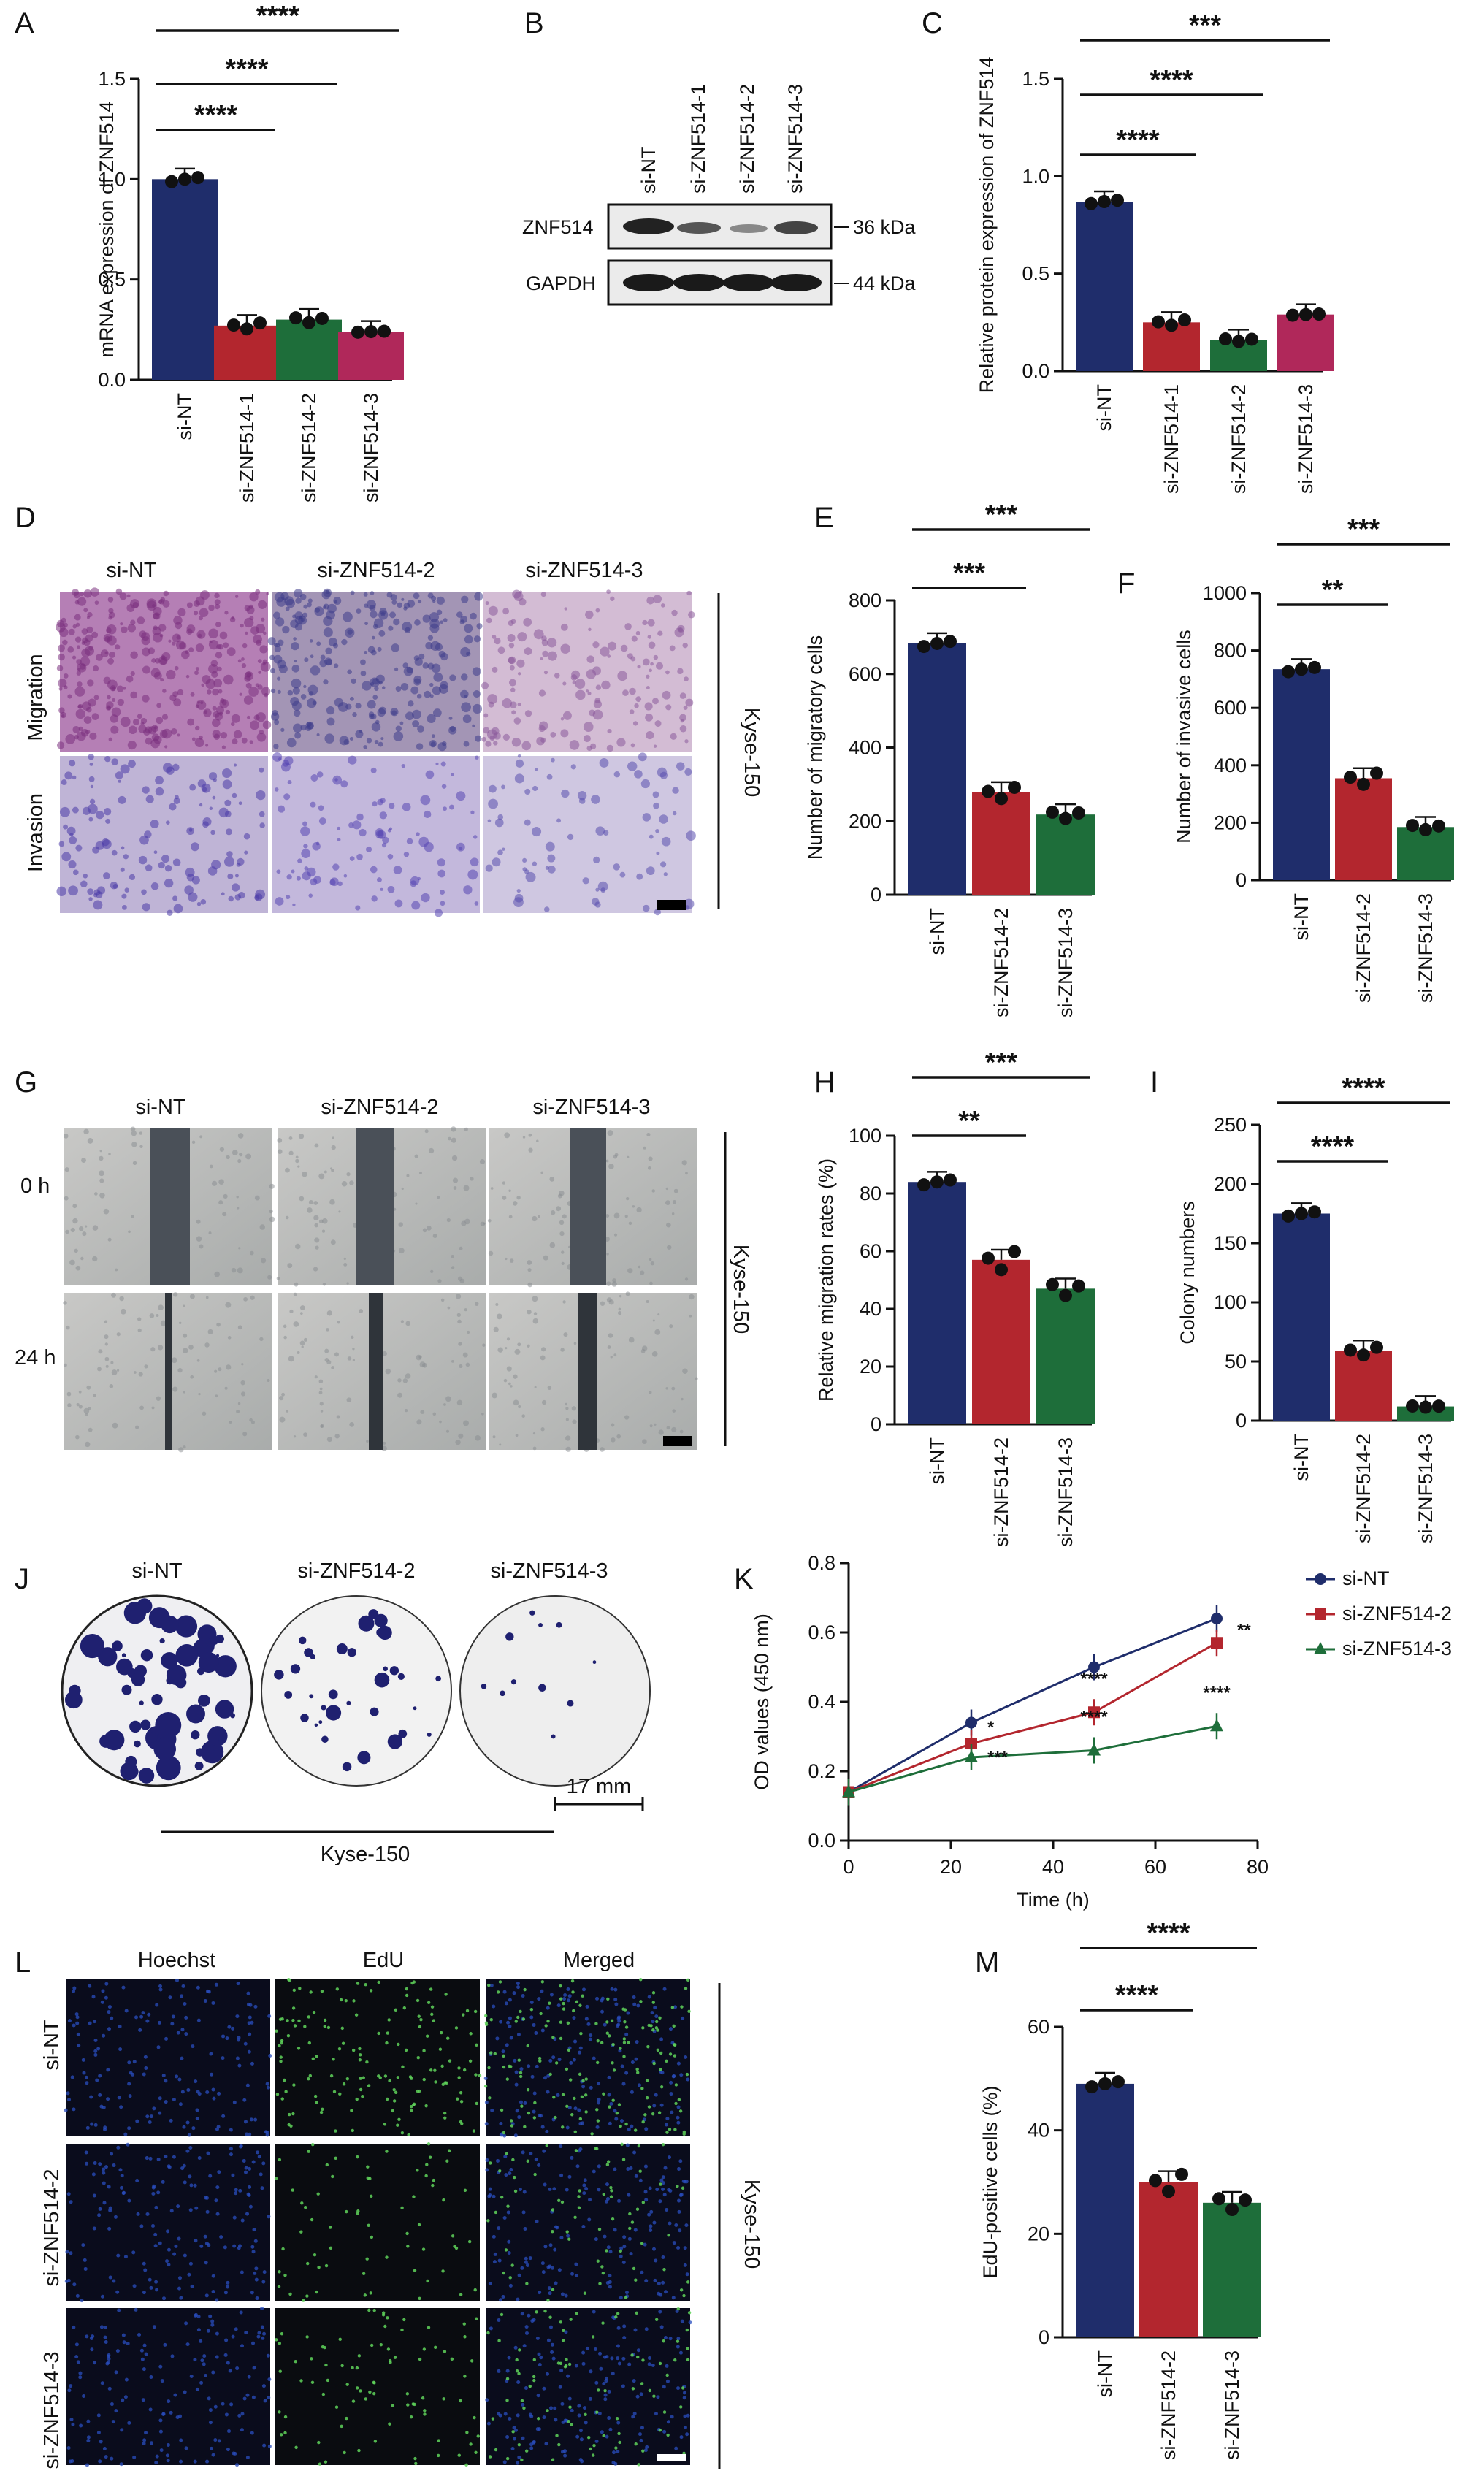  Describe the element at coordinates (998, 1758) in the screenshot. I see `sig-label: ***` at that location.